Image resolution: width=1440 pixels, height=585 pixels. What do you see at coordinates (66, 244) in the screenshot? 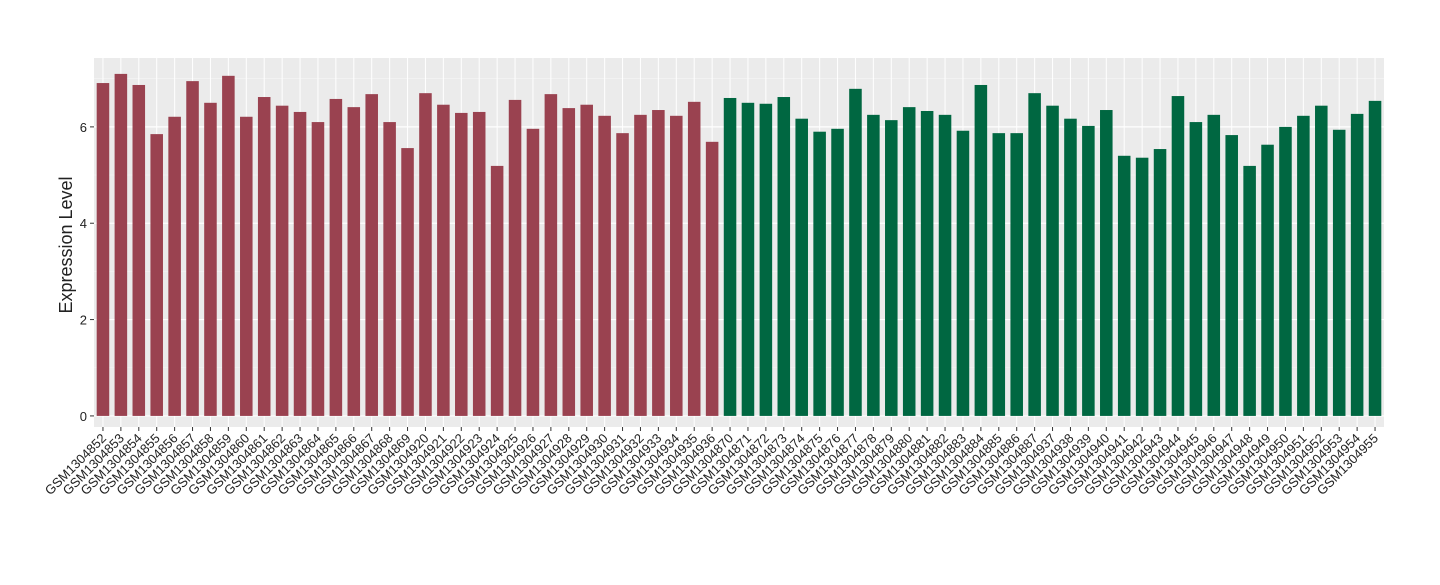
I see `y-axis-title: Expression Level` at bounding box center [66, 244].